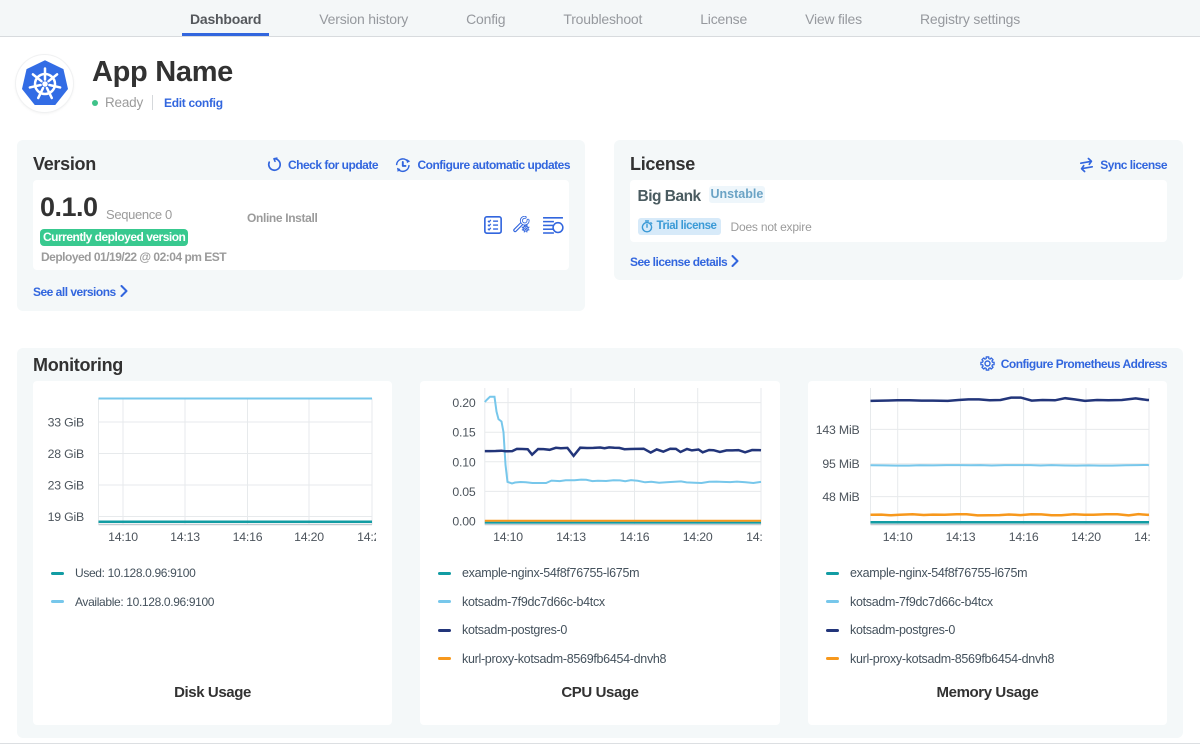 Image resolution: width=1200 pixels, height=746 pixels. I want to click on svg-text: 0.10, so click(463, 462).